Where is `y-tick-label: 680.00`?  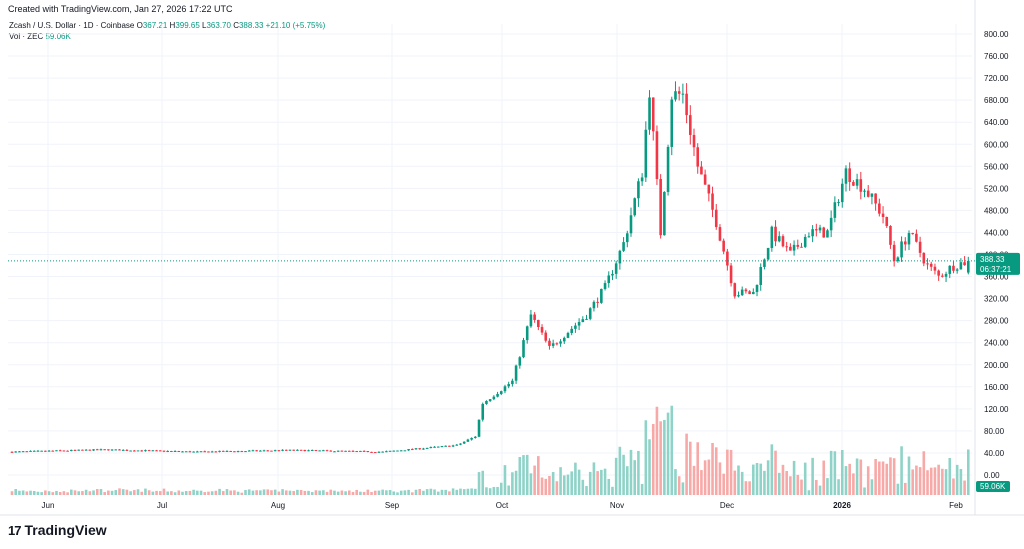 y-tick-label: 680.00 is located at coordinates (996, 100).